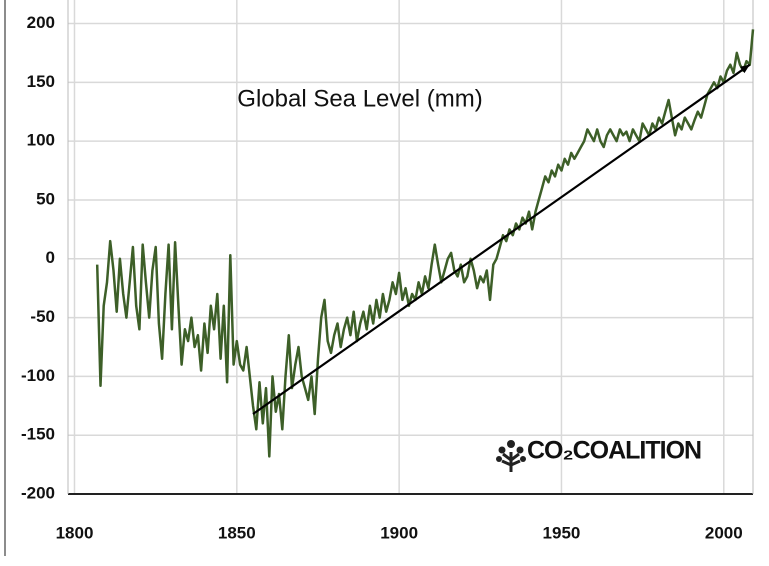  I want to click on y-tick-label: -150, so click(38, 434).